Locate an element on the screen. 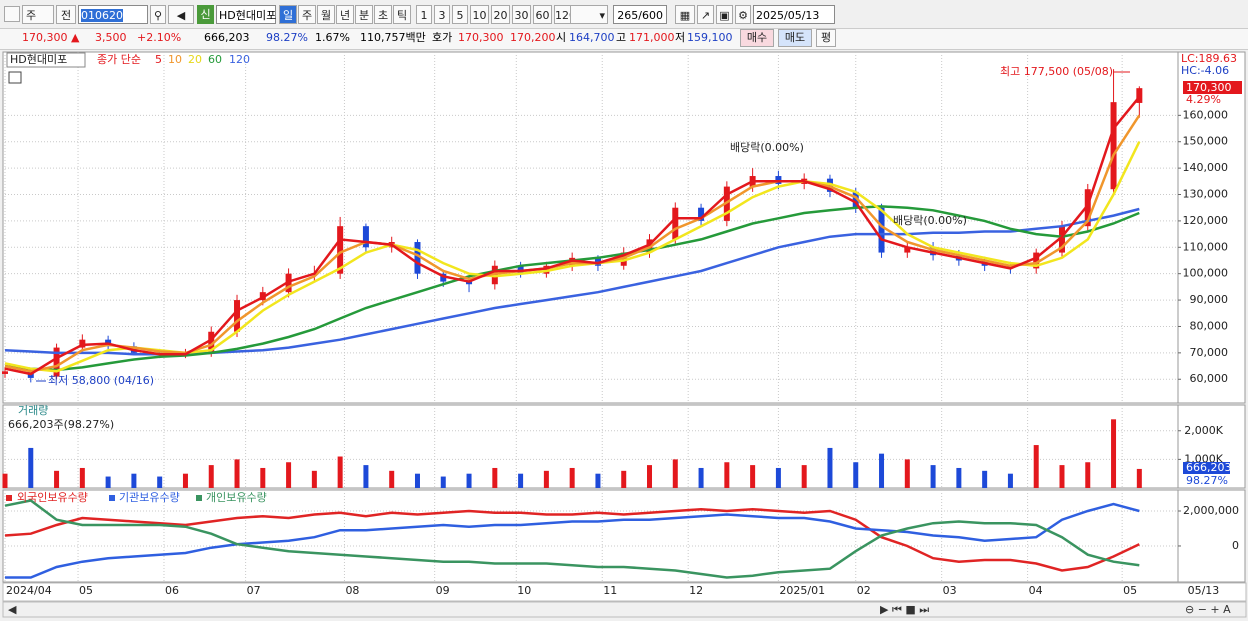  settings-icon: ⚙ is located at coordinates (743, 14).